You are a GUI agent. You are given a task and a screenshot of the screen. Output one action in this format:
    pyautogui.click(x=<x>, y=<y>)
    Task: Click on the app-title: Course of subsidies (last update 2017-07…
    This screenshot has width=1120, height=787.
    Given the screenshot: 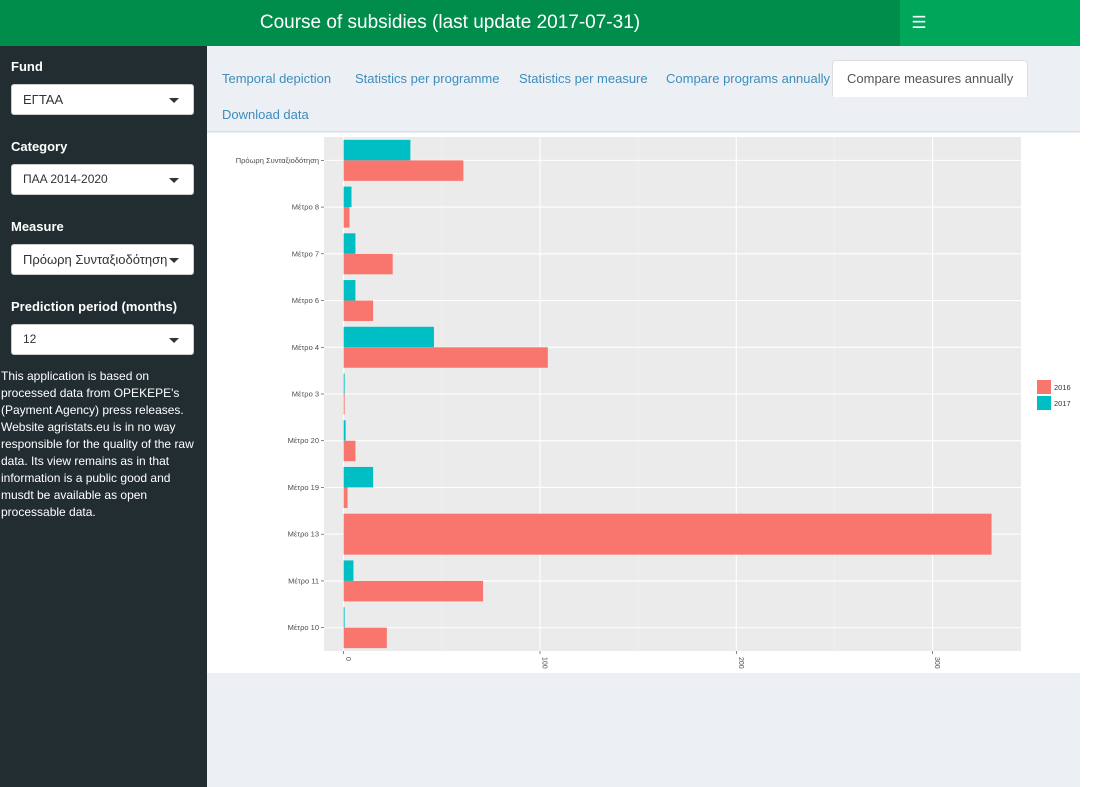 What is the action you would take?
    pyautogui.click(x=450, y=23)
    